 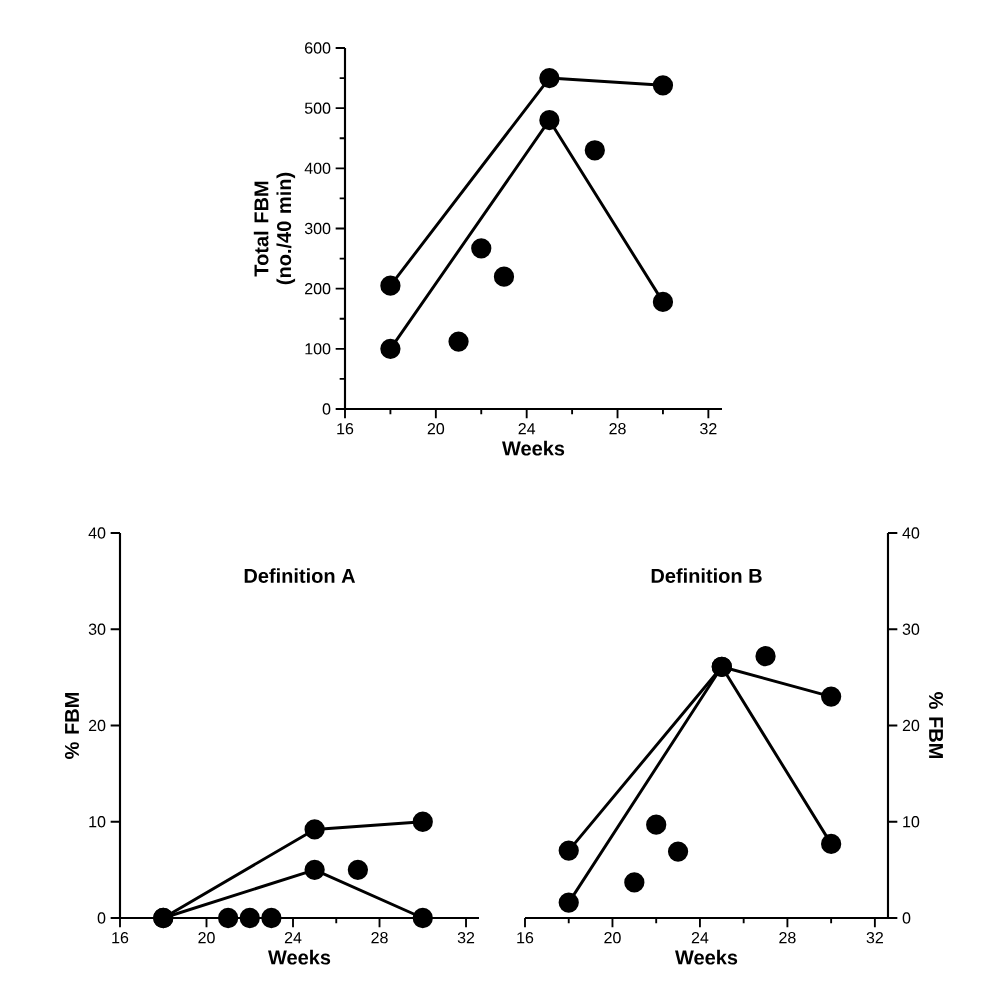 What do you see at coordinates (906, 918) in the screenshot?
I see `y2-tick-label: 0` at bounding box center [906, 918].